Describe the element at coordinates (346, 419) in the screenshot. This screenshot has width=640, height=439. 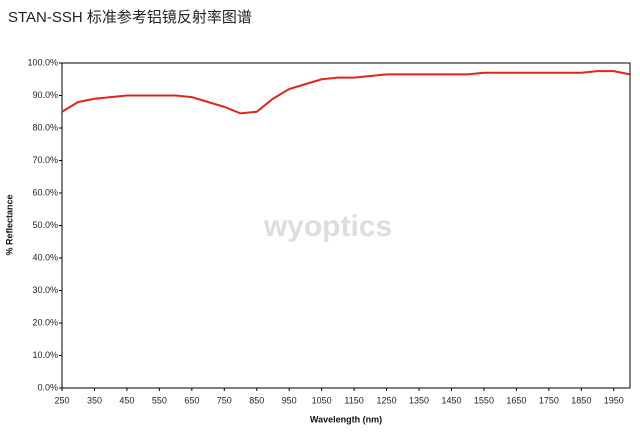
I see `x-axis-label: Wavelength (nm)` at that location.